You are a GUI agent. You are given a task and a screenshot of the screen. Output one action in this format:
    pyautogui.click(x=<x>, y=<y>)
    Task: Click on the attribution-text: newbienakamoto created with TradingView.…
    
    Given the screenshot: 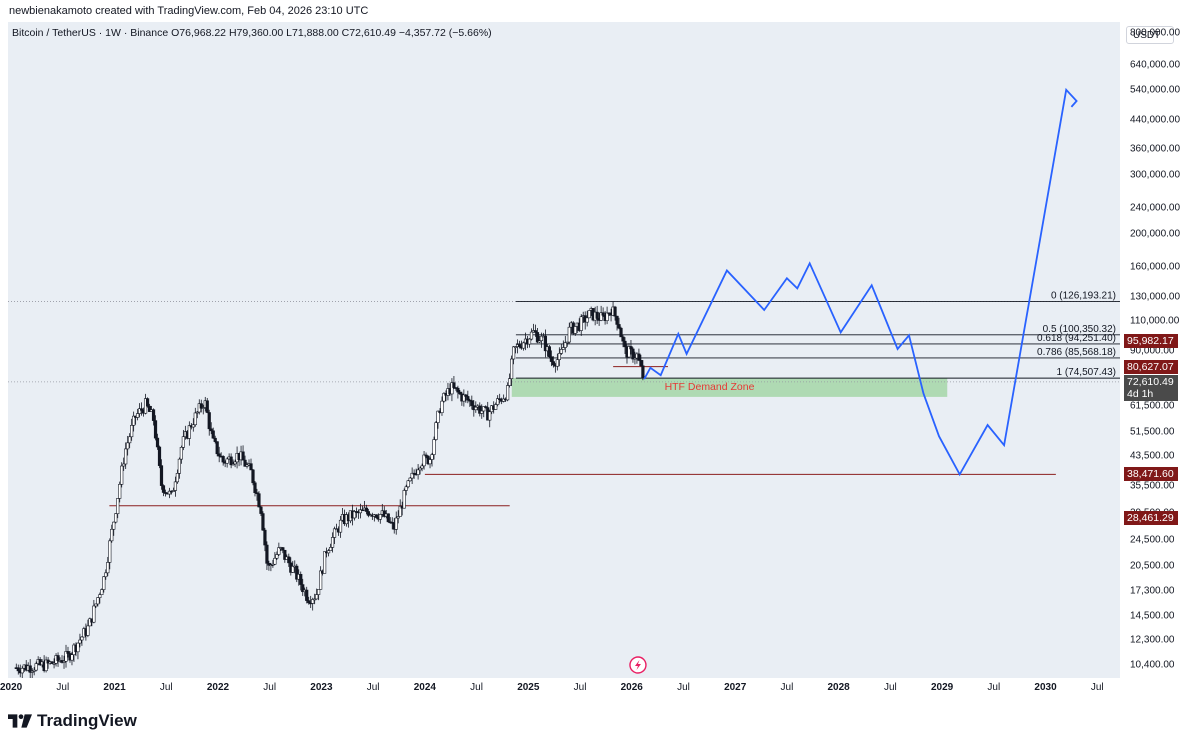 What is the action you would take?
    pyautogui.click(x=189, y=11)
    